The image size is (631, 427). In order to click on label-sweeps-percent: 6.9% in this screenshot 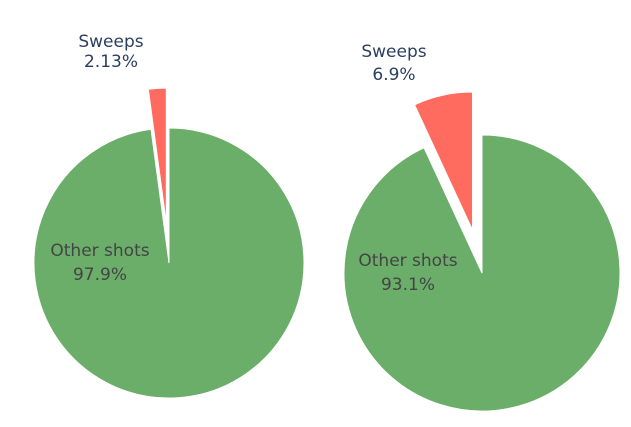, I will do `click(393, 75)`.